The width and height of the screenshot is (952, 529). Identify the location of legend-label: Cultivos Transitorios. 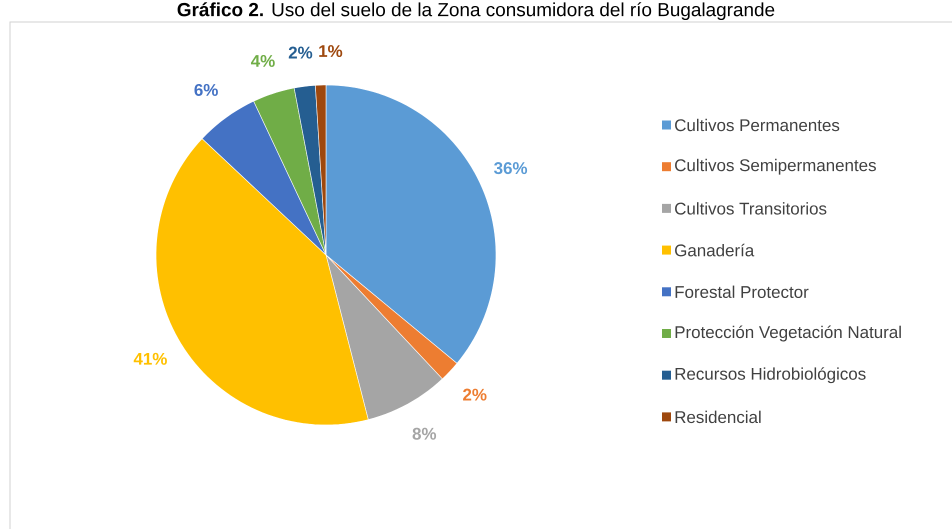
(750, 208).